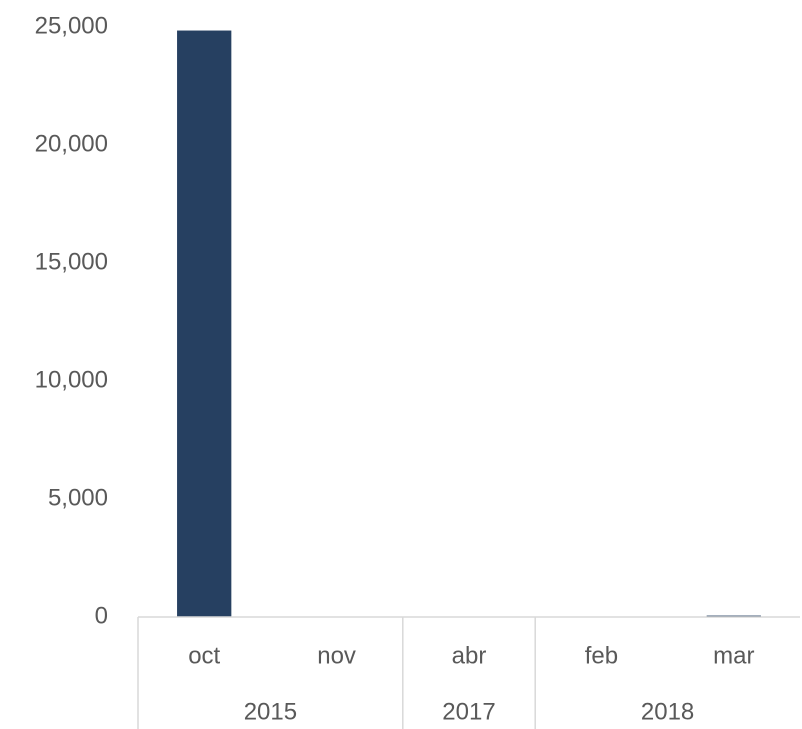 The height and width of the screenshot is (729, 802). I want to click on x-tick-label: abr, so click(469, 655).